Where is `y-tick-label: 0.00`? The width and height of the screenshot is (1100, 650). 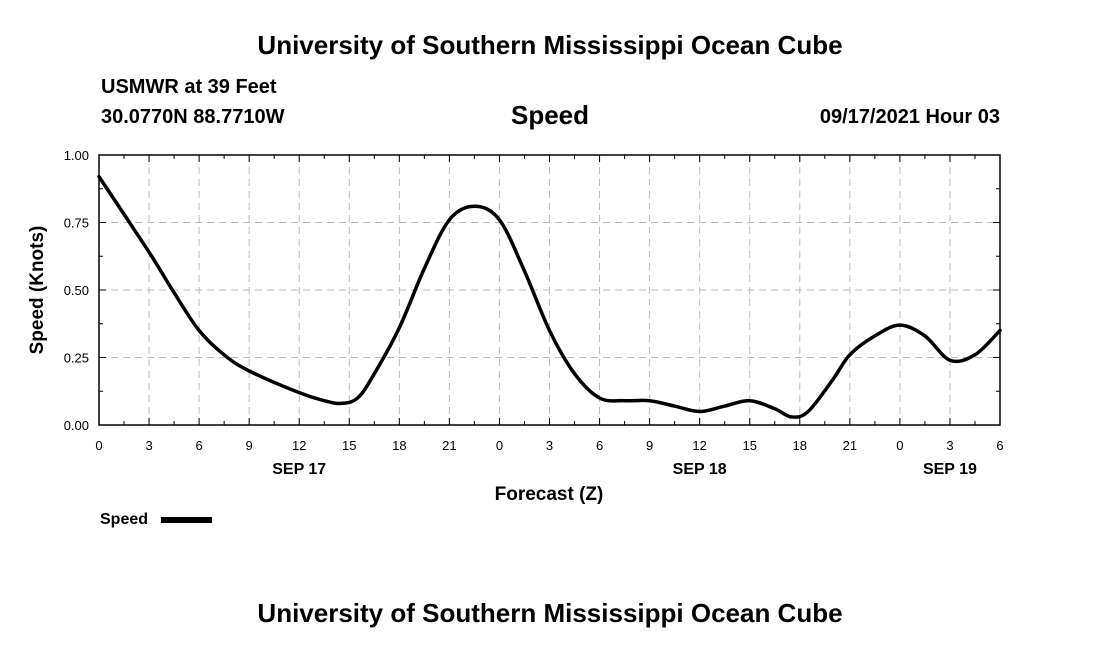
y-tick-label: 0.00 is located at coordinates (76, 425).